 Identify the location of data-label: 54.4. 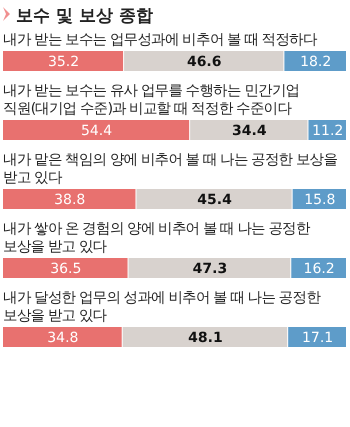
(96, 131).